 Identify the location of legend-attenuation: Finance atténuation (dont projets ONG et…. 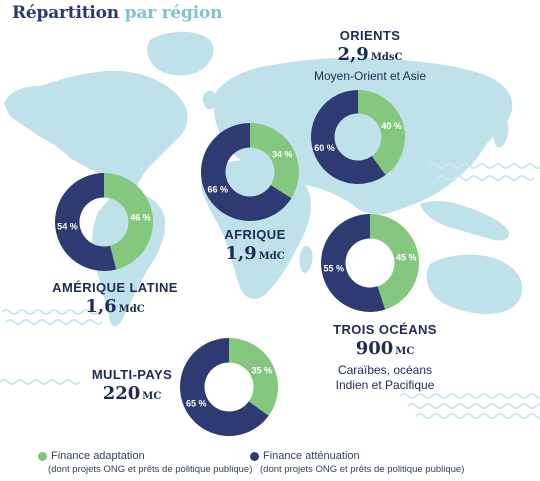
(357, 463).